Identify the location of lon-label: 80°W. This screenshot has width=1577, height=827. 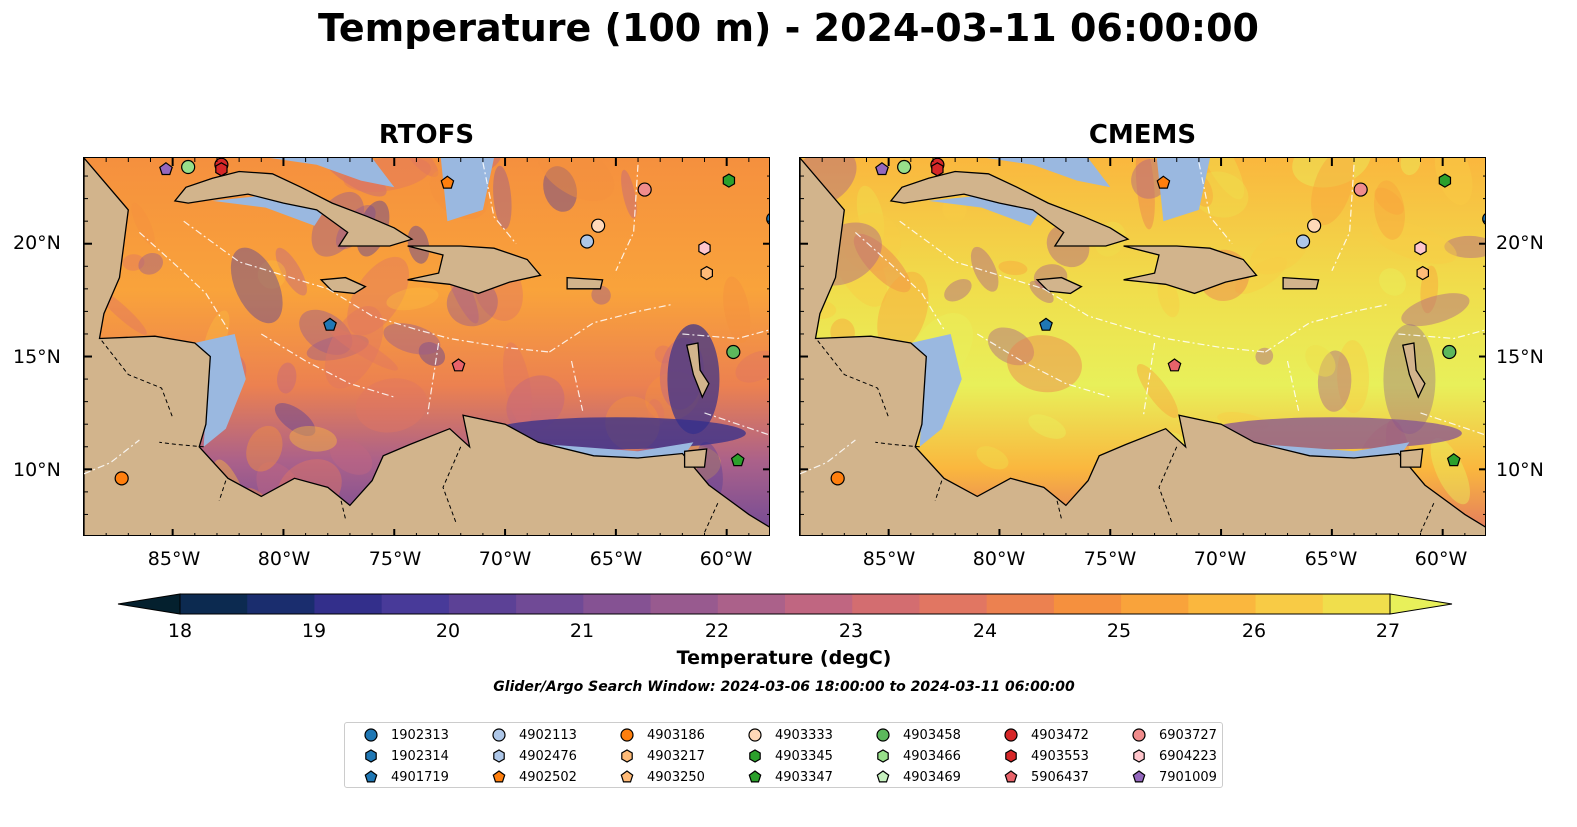
(999, 559).